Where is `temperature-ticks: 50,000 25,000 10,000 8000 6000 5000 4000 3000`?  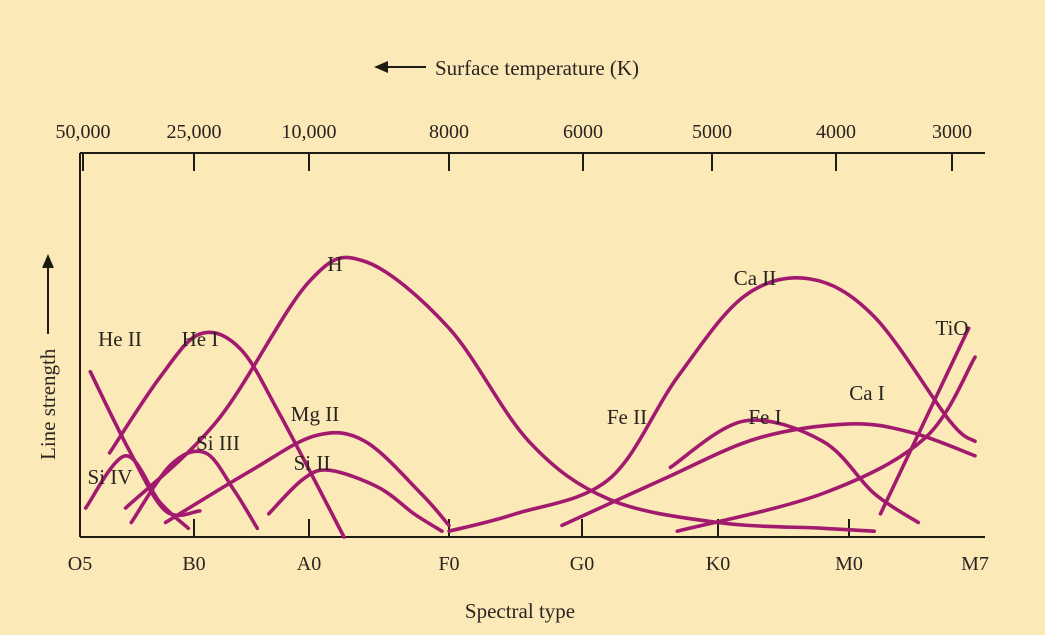
temperature-ticks: 50,000 25,000 10,000 8000 6000 5000 4000 3000 is located at coordinates (514, 146).